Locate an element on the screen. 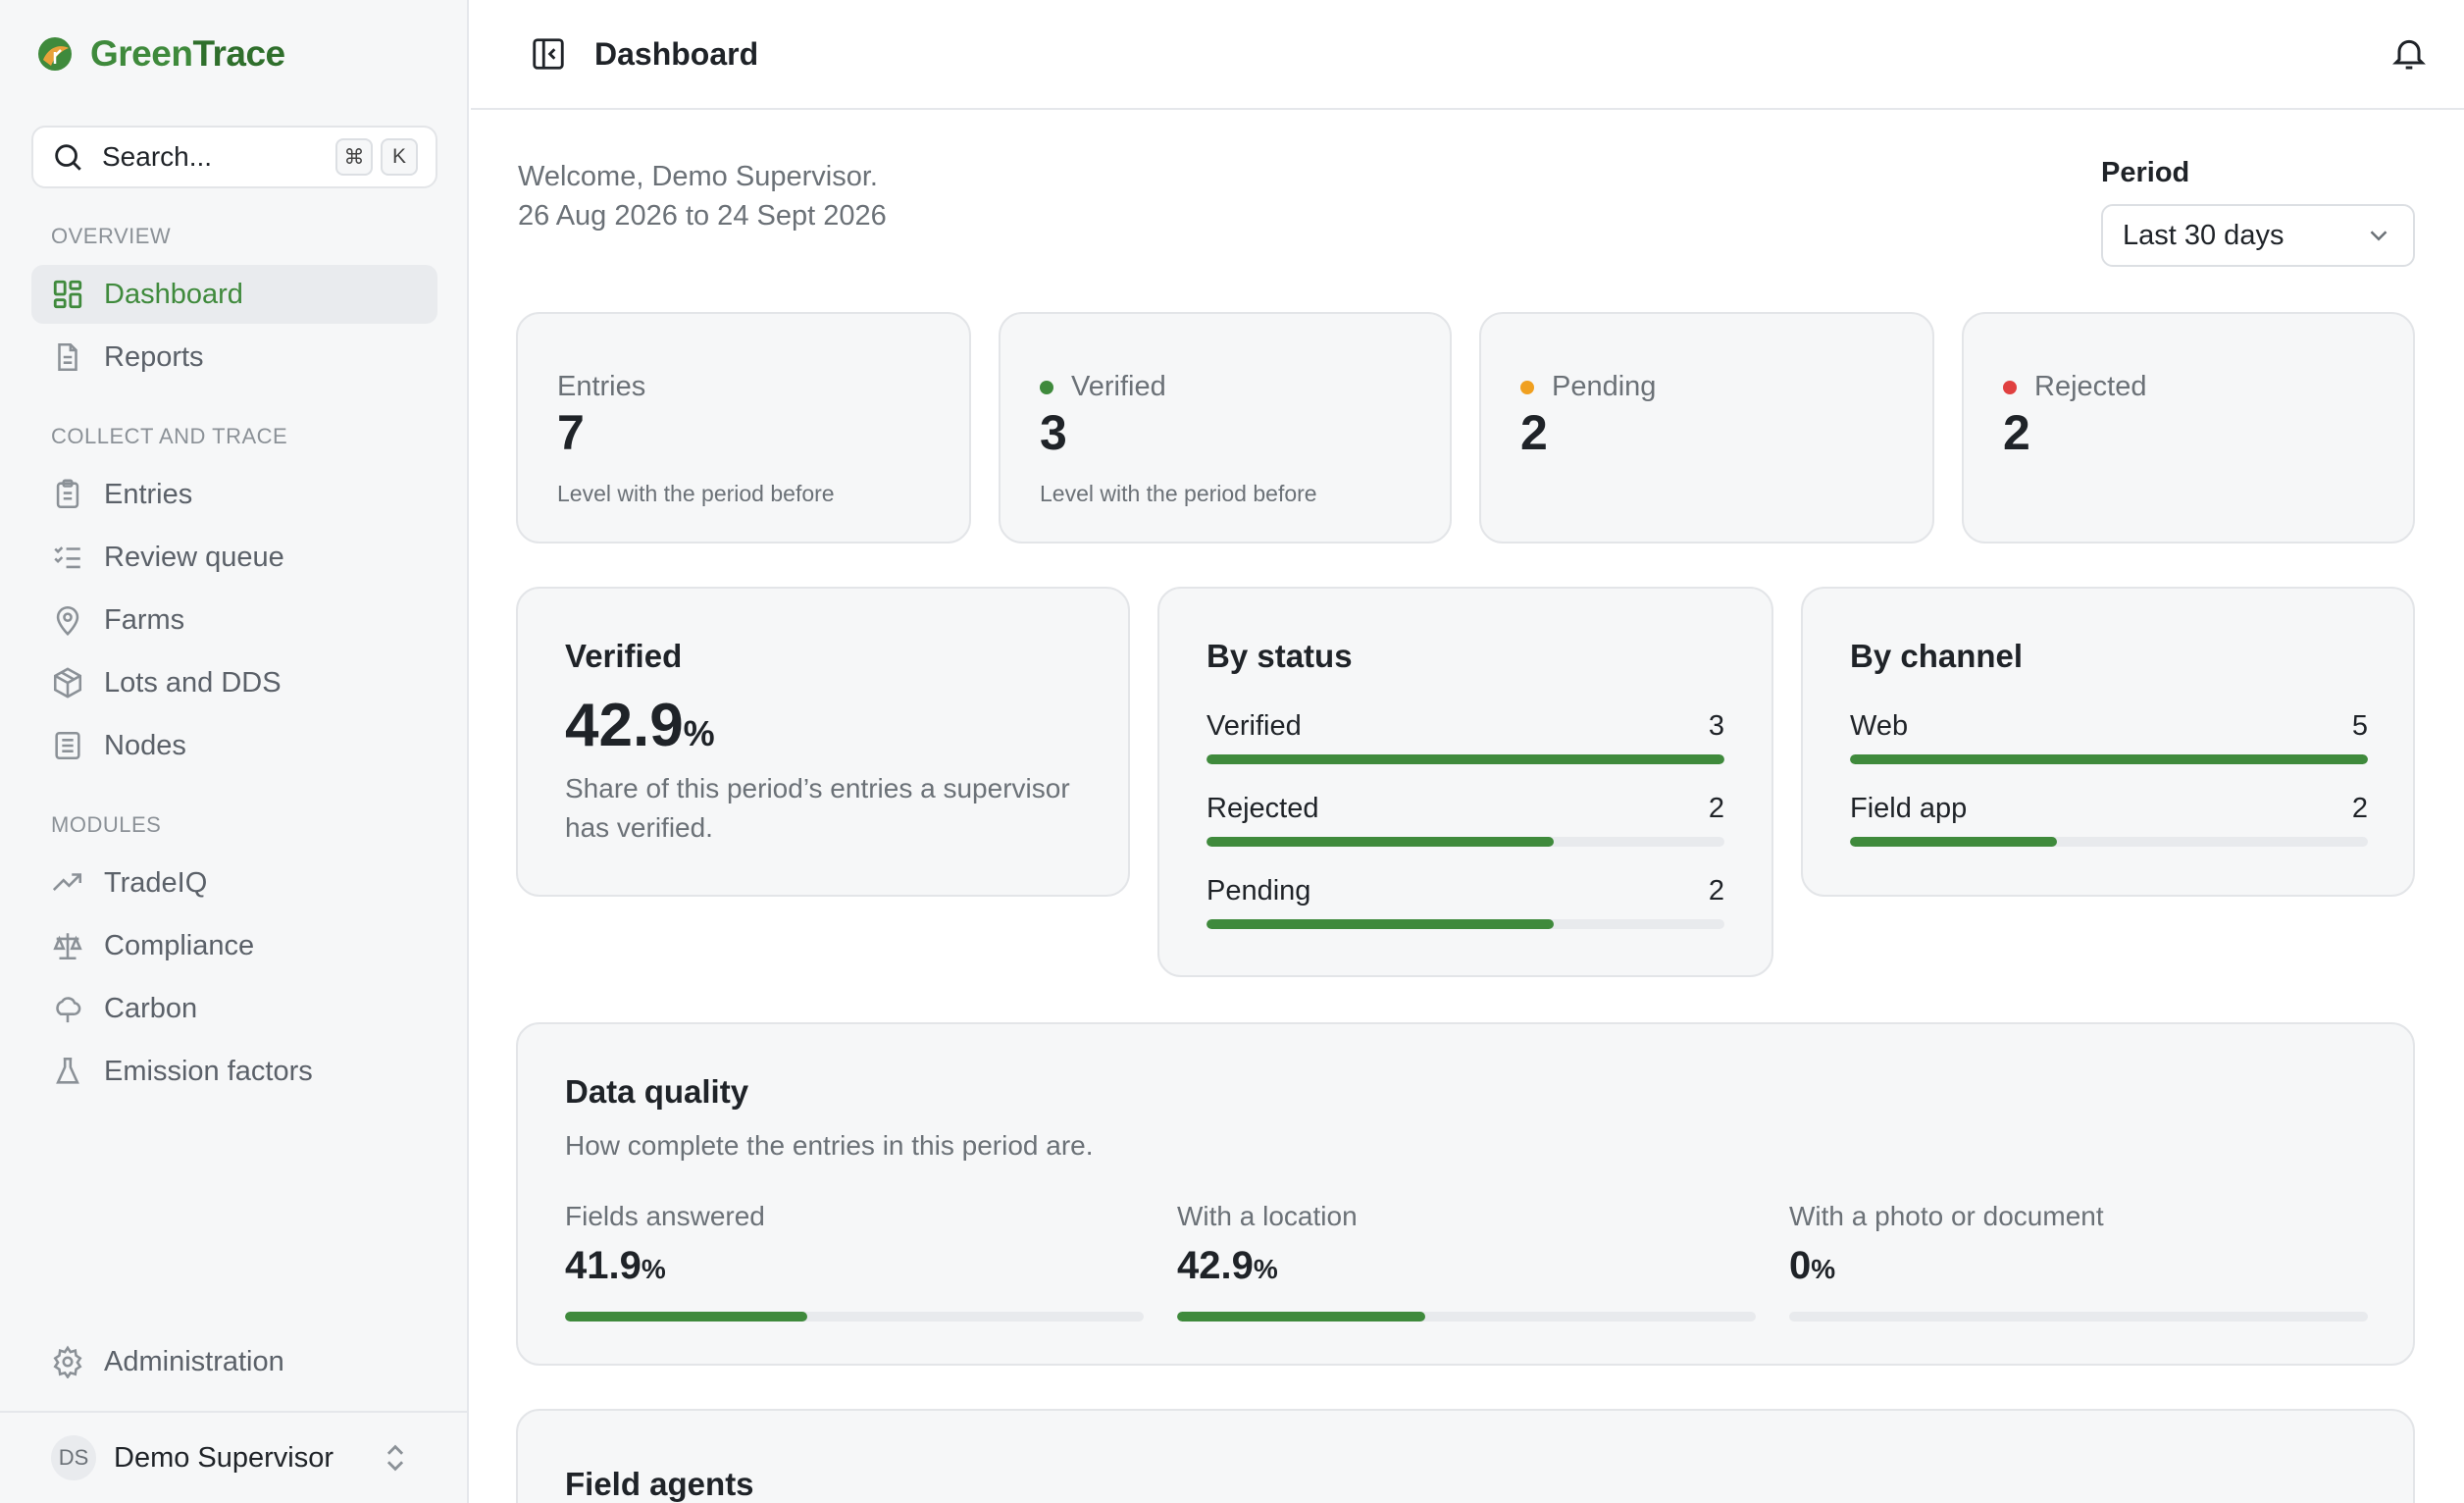 This screenshot has height=1503, width=2464. map-pin-icon is located at coordinates (67, 620).